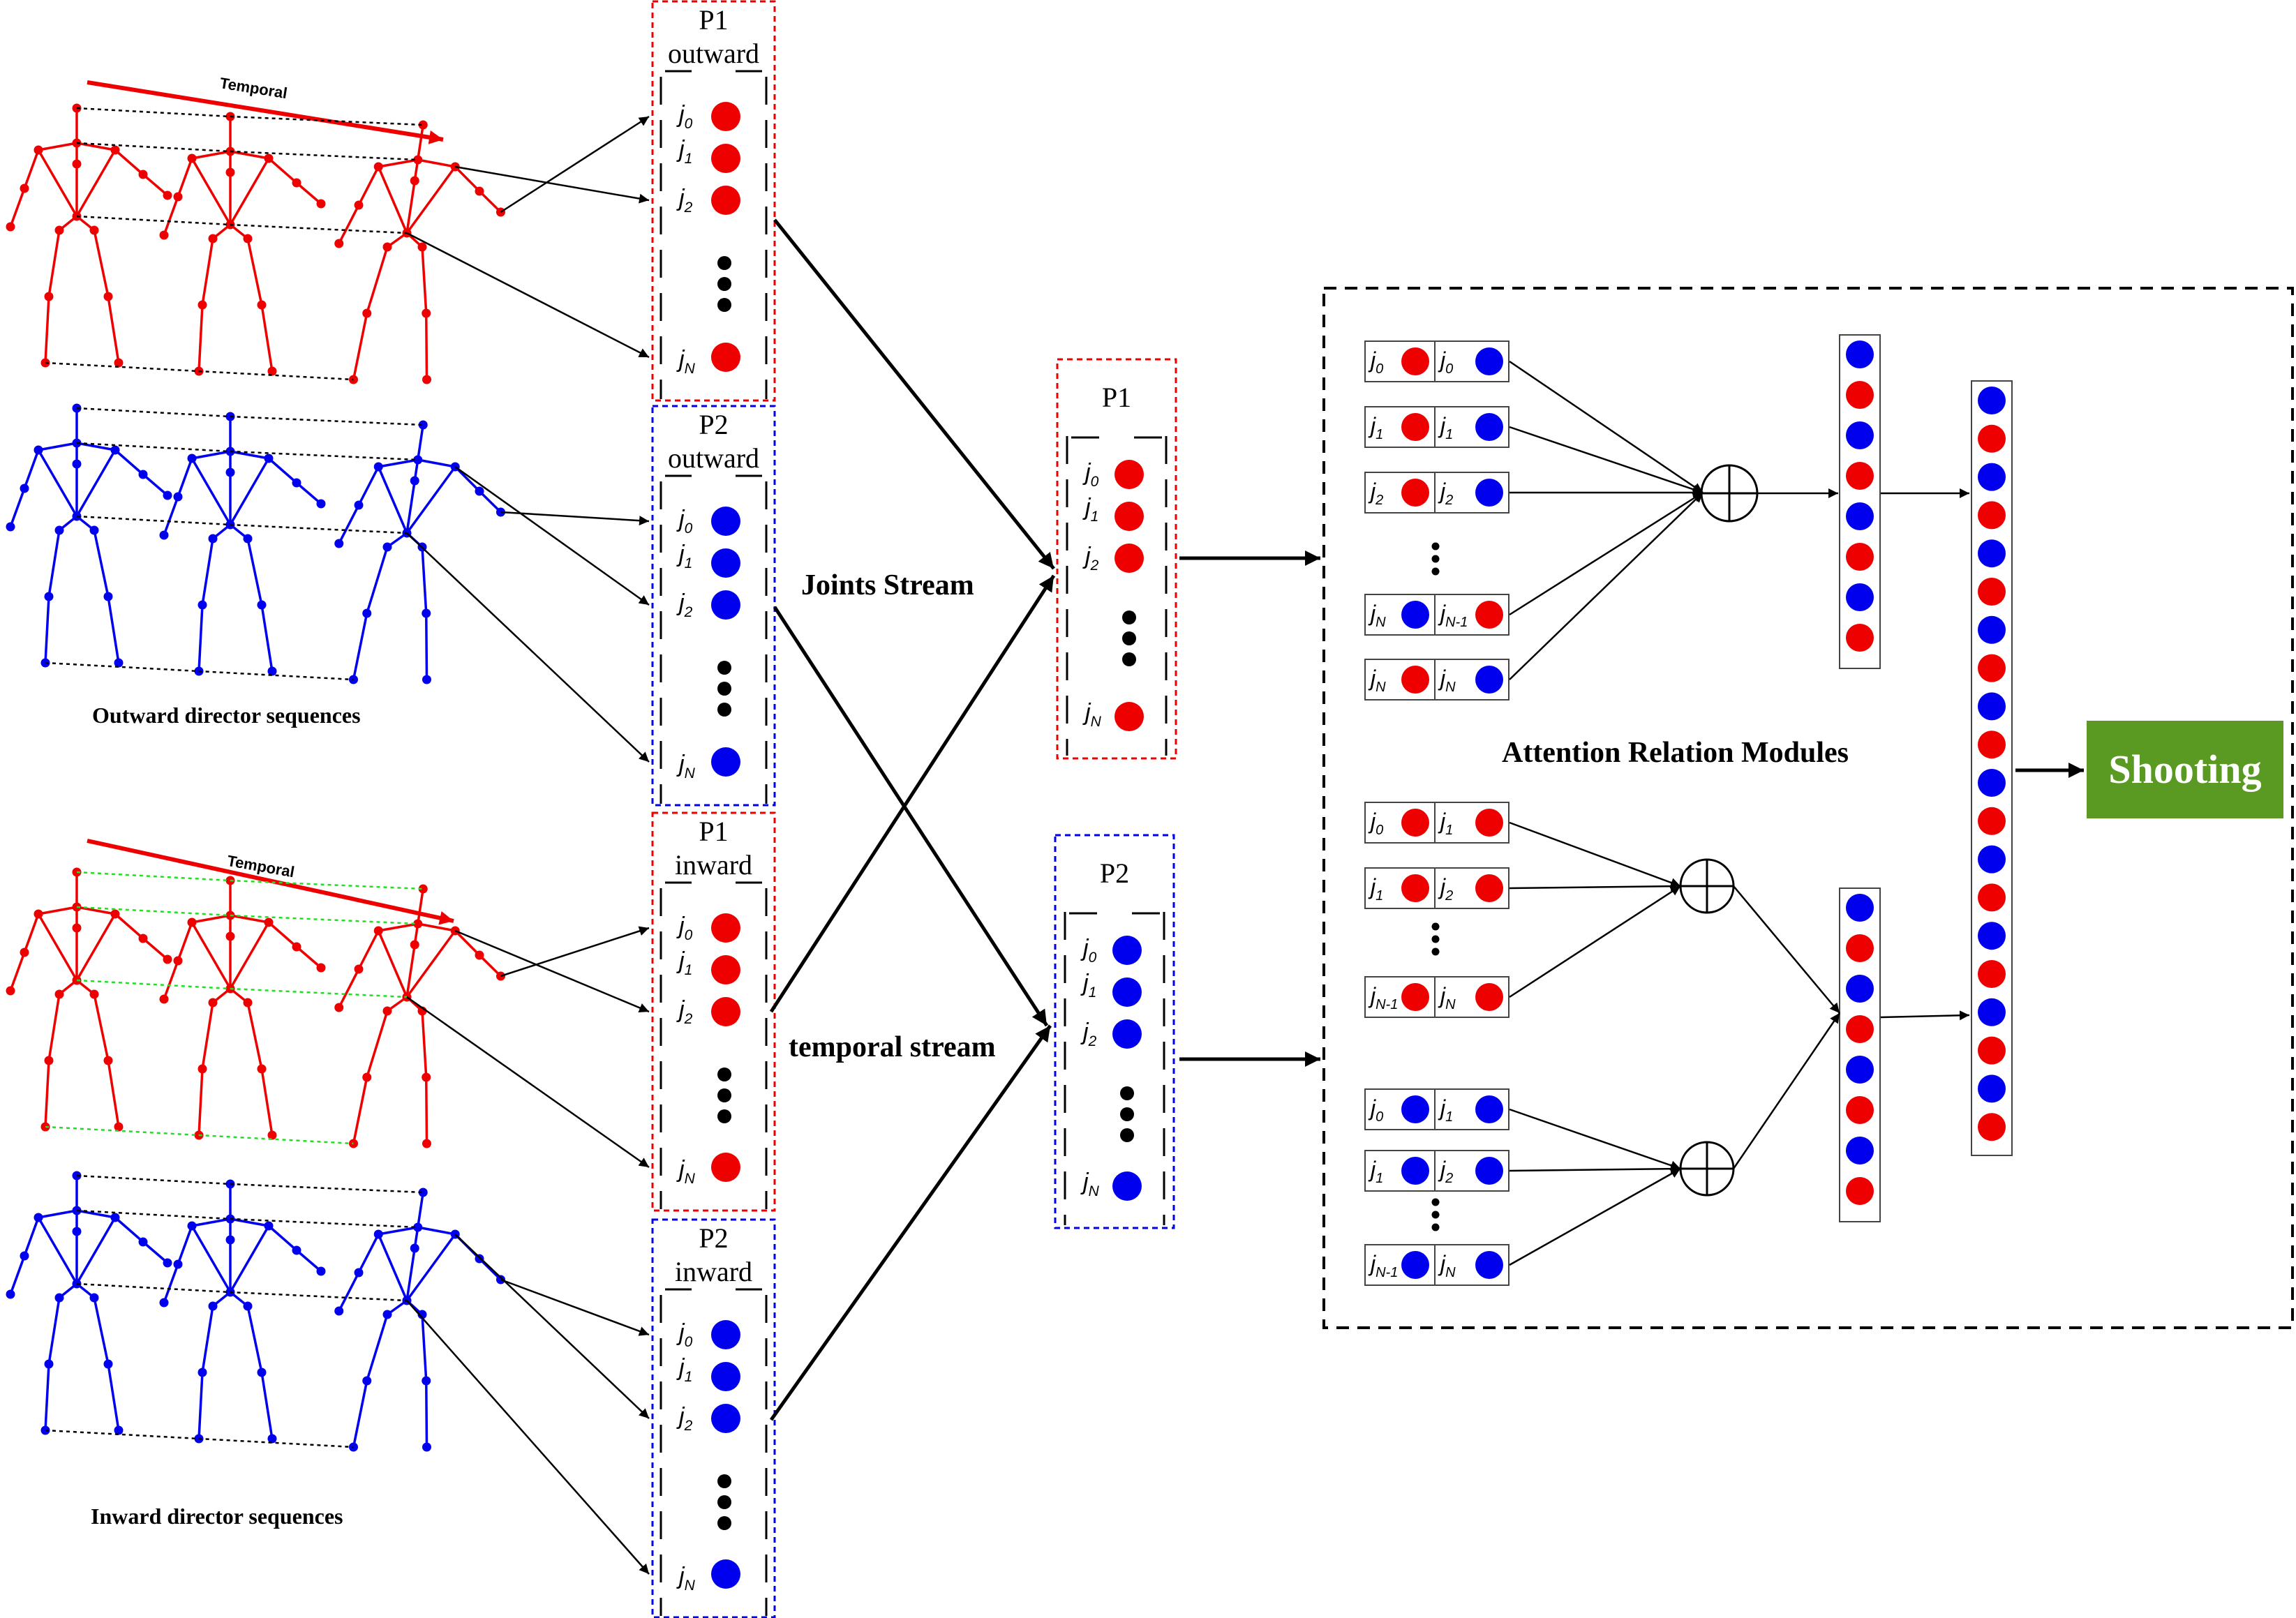 The height and width of the screenshot is (1618, 2296). What do you see at coordinates (253, 88) in the screenshot?
I see `temporal-label-outward: Temporal` at bounding box center [253, 88].